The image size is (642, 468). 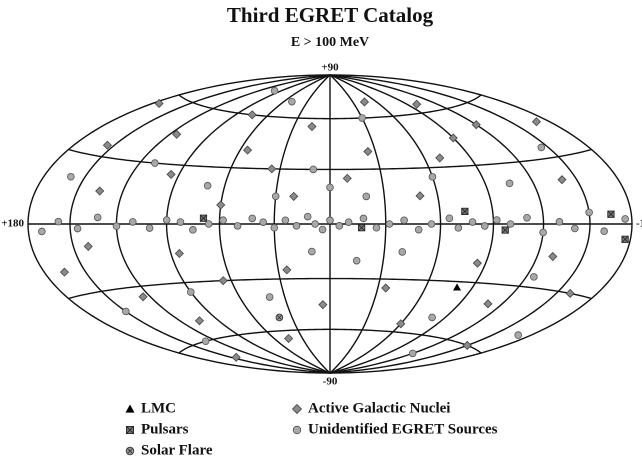 What do you see at coordinates (639, 224) in the screenshot?
I see `lon-label: -180` at bounding box center [639, 224].